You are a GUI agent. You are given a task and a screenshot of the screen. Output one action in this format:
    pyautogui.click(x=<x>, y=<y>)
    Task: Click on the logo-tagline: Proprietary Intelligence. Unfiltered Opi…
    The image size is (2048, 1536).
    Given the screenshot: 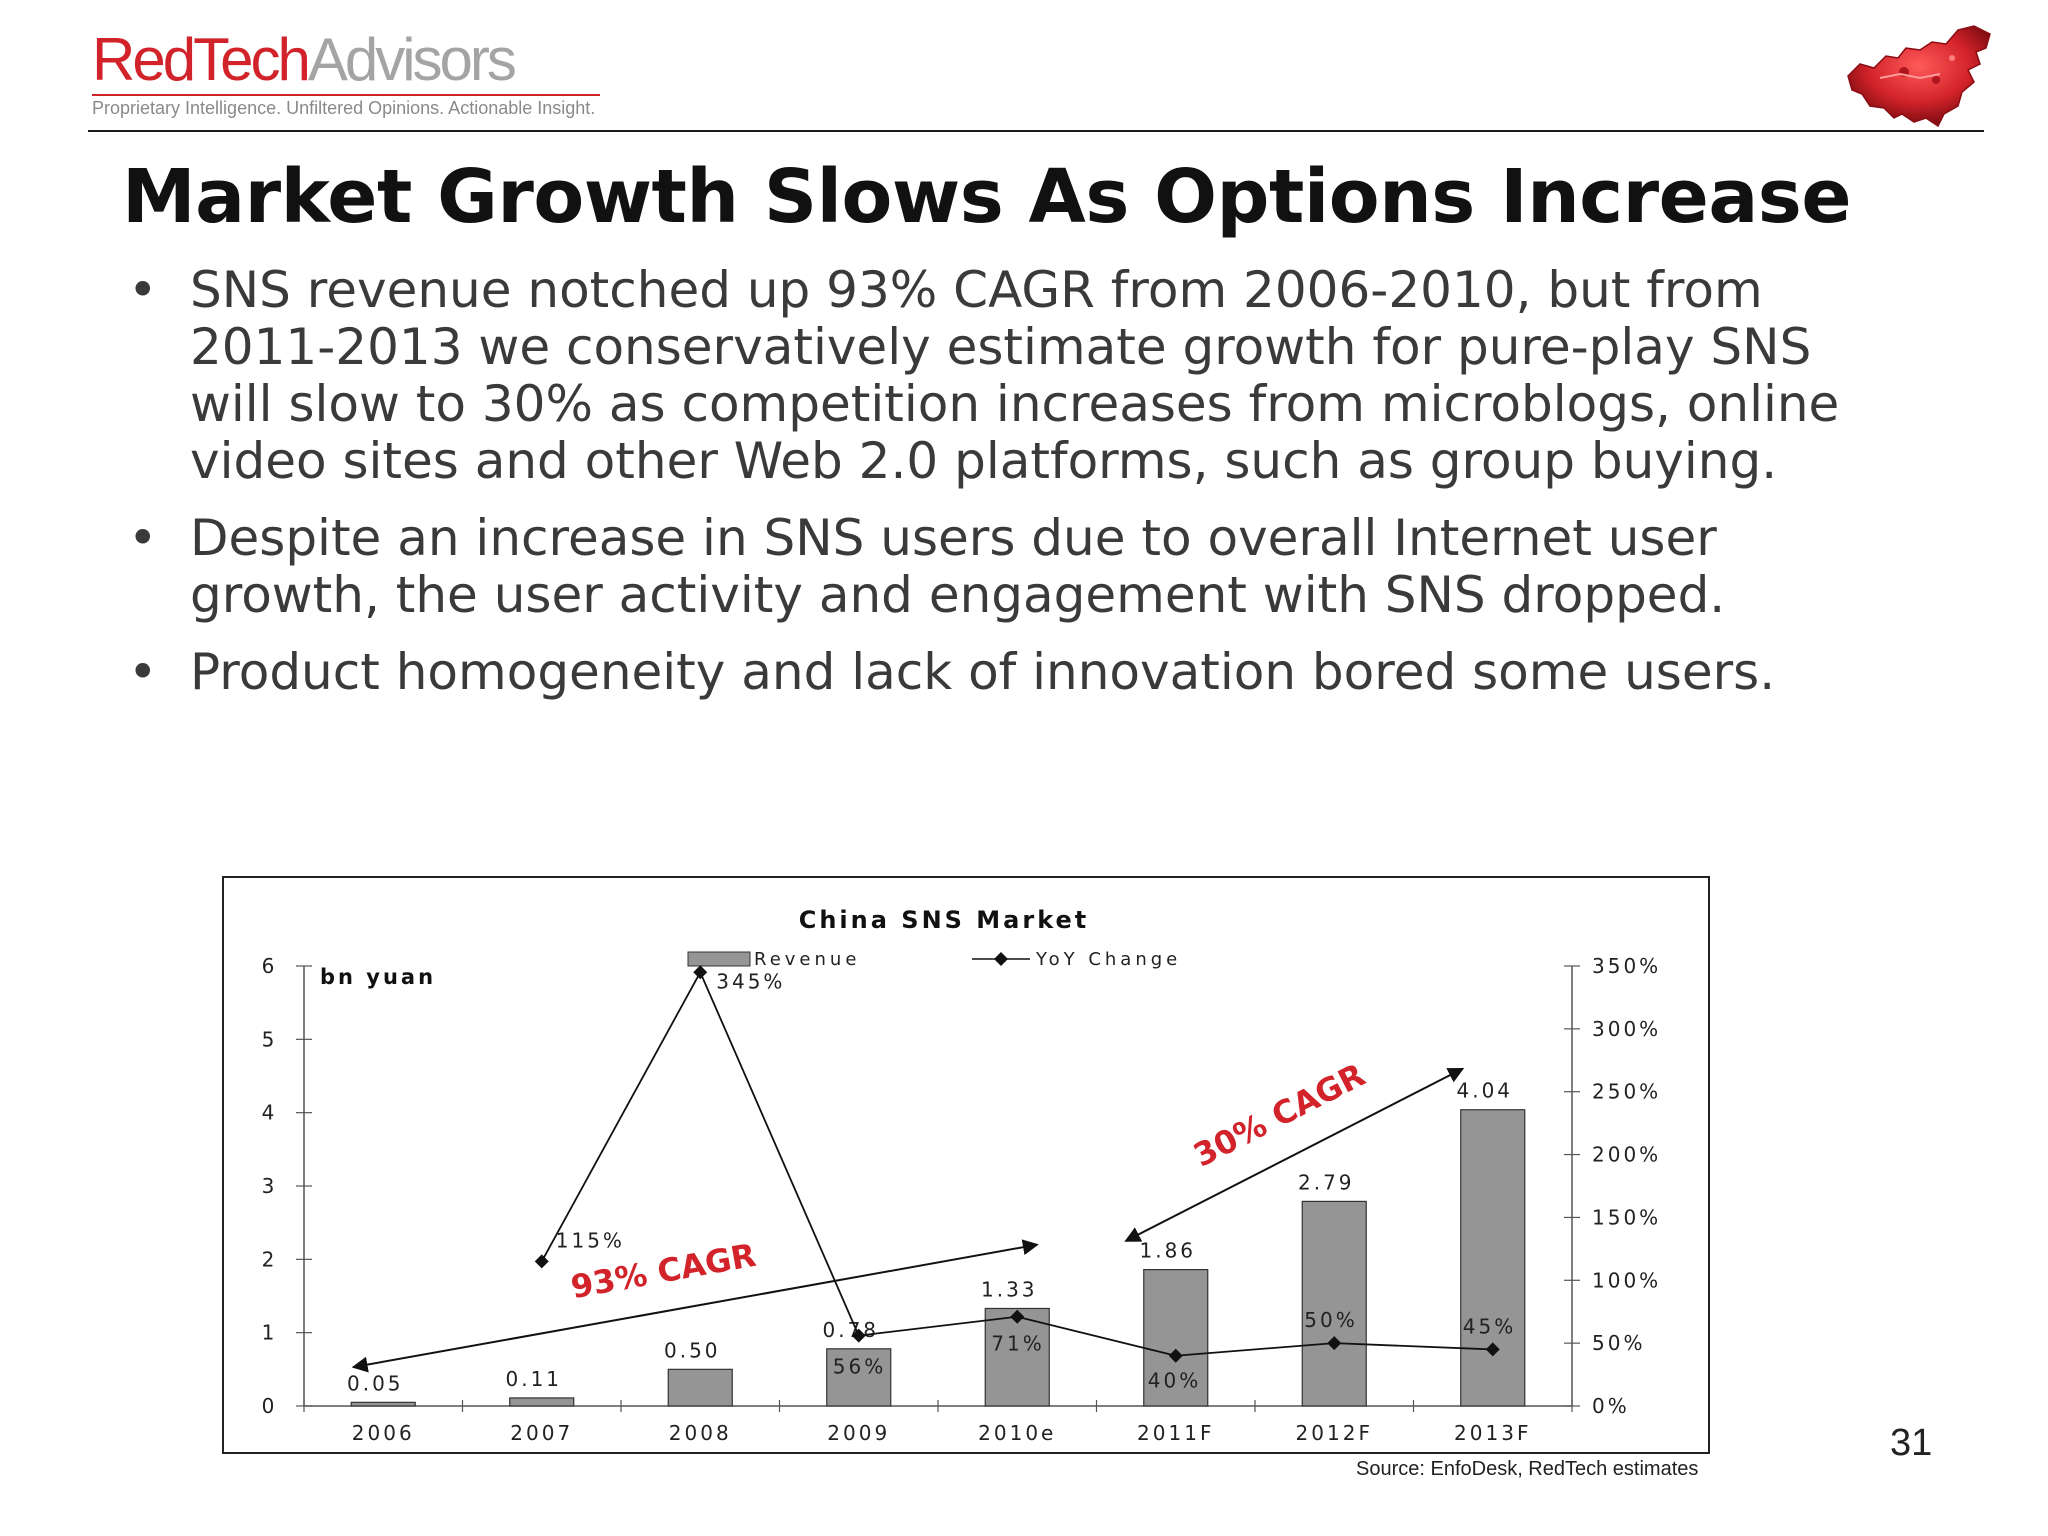 What is the action you would take?
    pyautogui.click(x=344, y=108)
    